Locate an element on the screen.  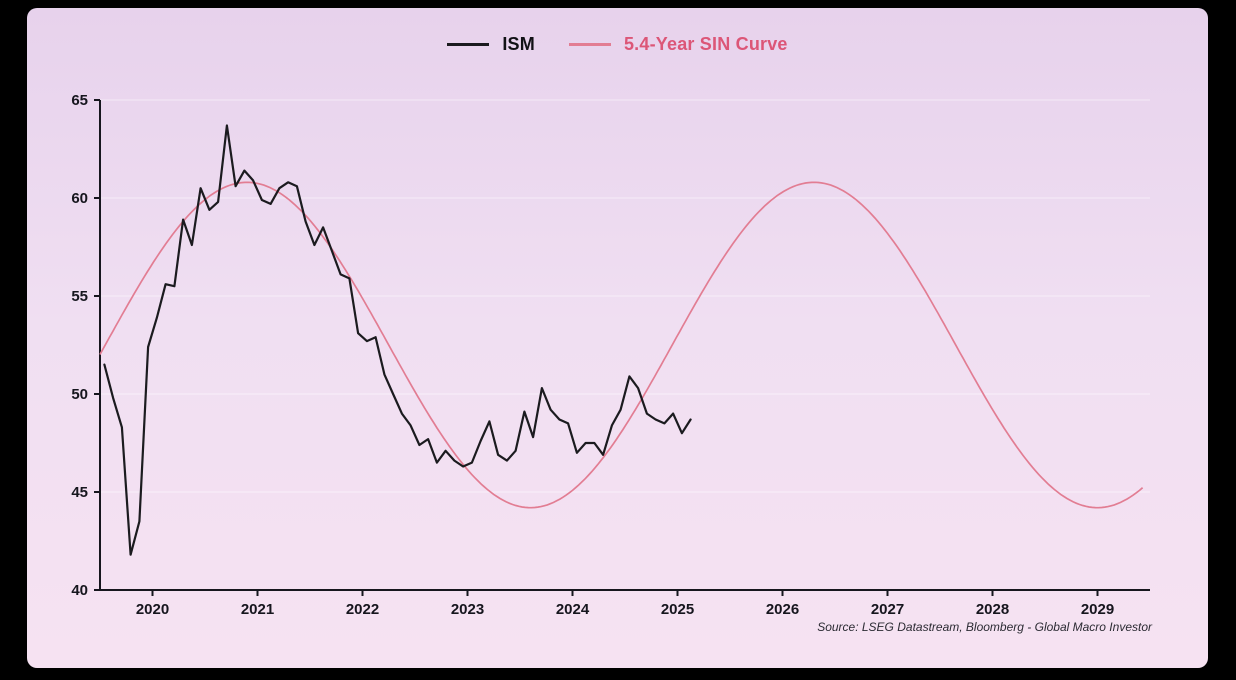
x-axis-tick-label: 2028 is located at coordinates (992, 609).